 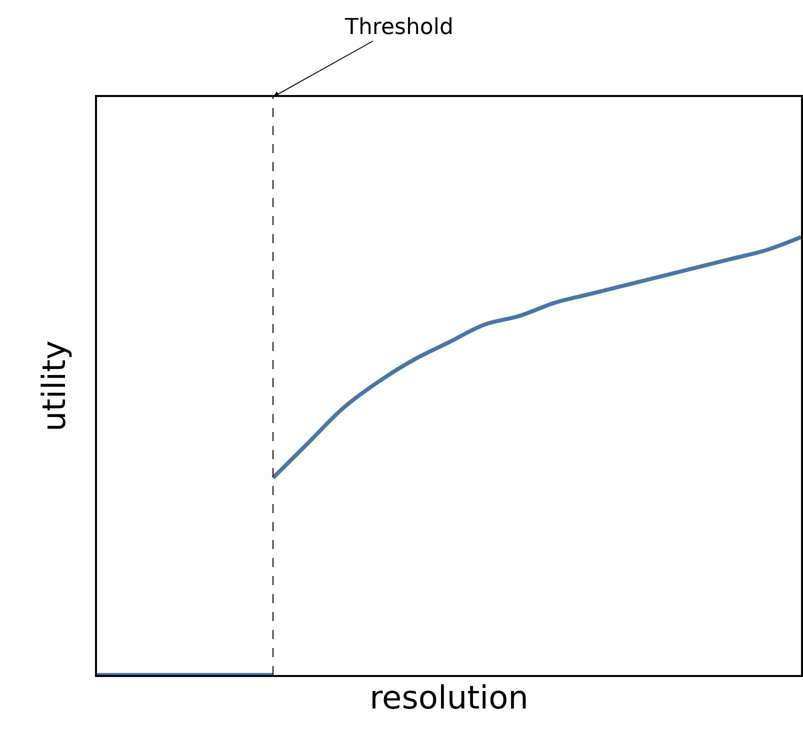 What do you see at coordinates (399, 27) in the screenshot?
I see `text: Threshold` at bounding box center [399, 27].